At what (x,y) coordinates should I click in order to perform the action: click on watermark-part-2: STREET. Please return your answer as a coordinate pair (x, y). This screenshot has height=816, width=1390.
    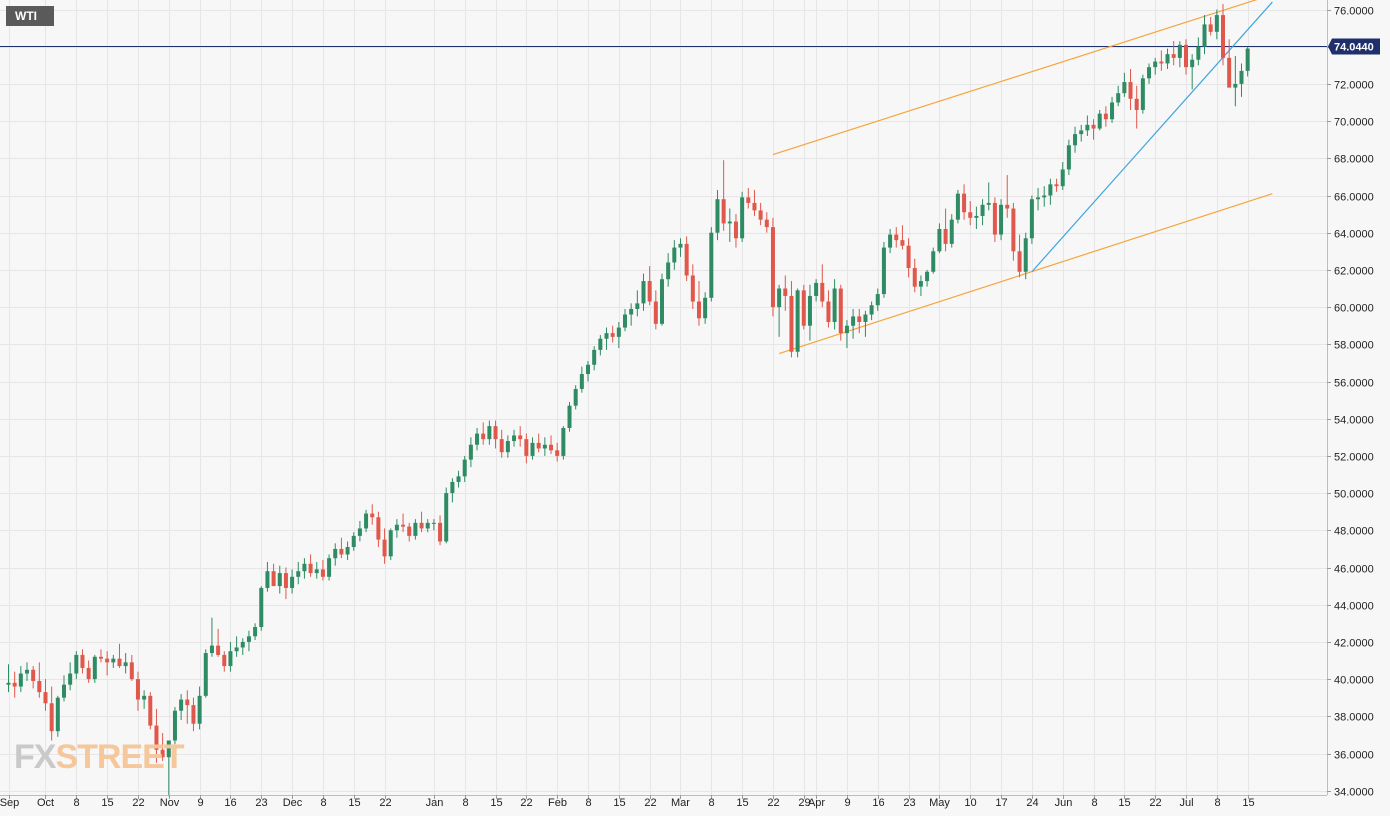
    Looking at the image, I should click on (119, 757).